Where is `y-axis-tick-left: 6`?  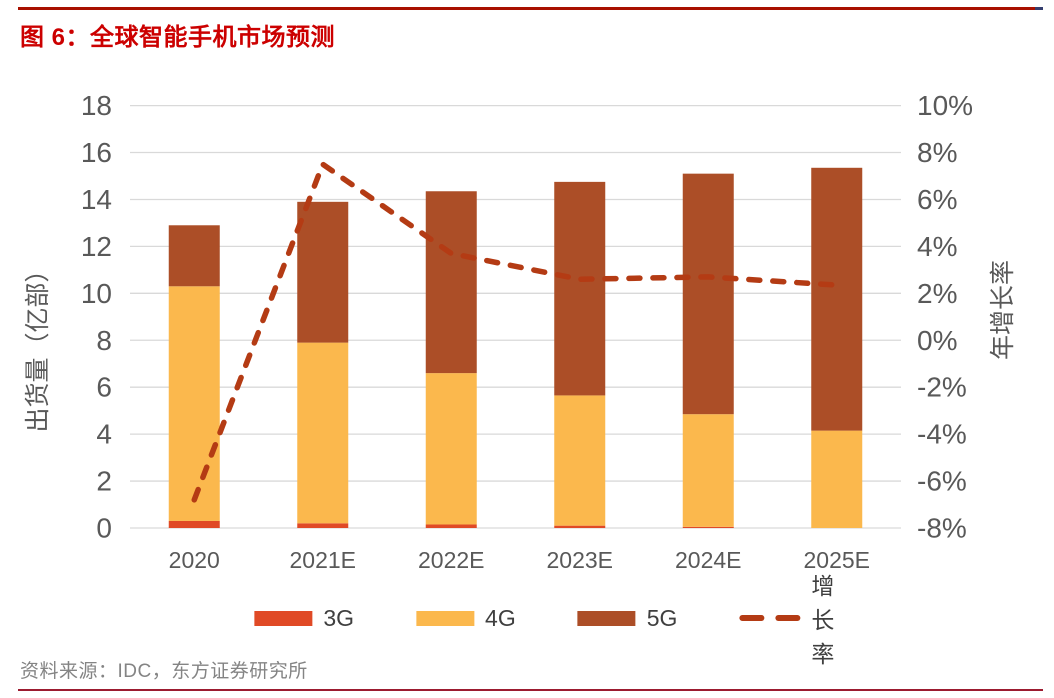 y-axis-tick-left: 6 is located at coordinates (104, 387).